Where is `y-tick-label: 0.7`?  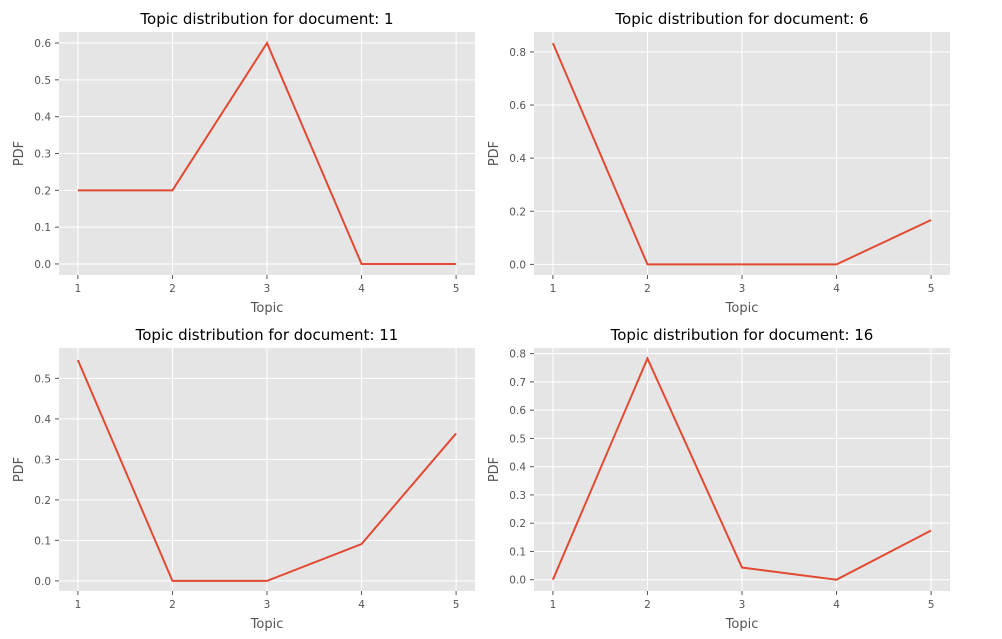 y-tick-label: 0.7 is located at coordinates (517, 383).